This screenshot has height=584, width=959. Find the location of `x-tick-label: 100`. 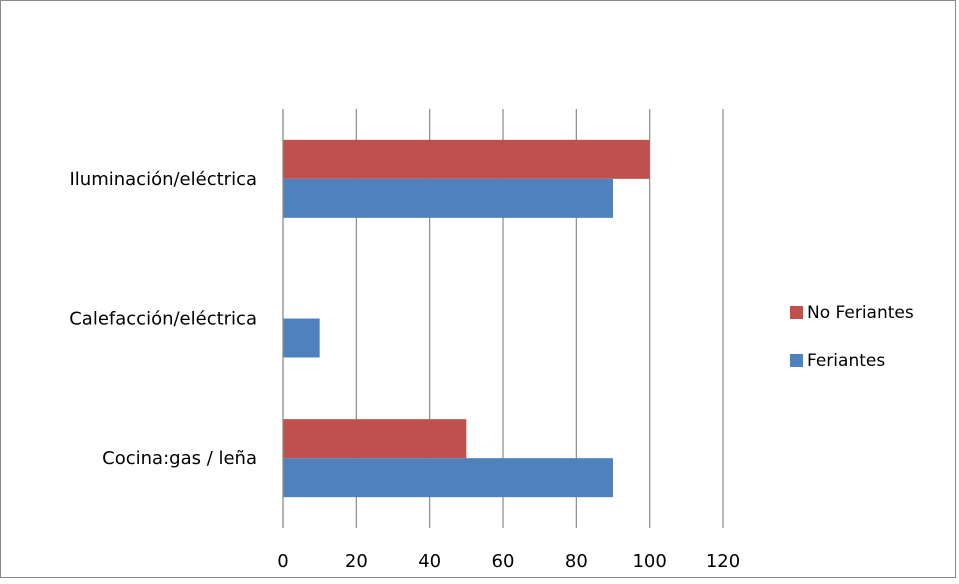

x-tick-label: 100 is located at coordinates (649, 561).